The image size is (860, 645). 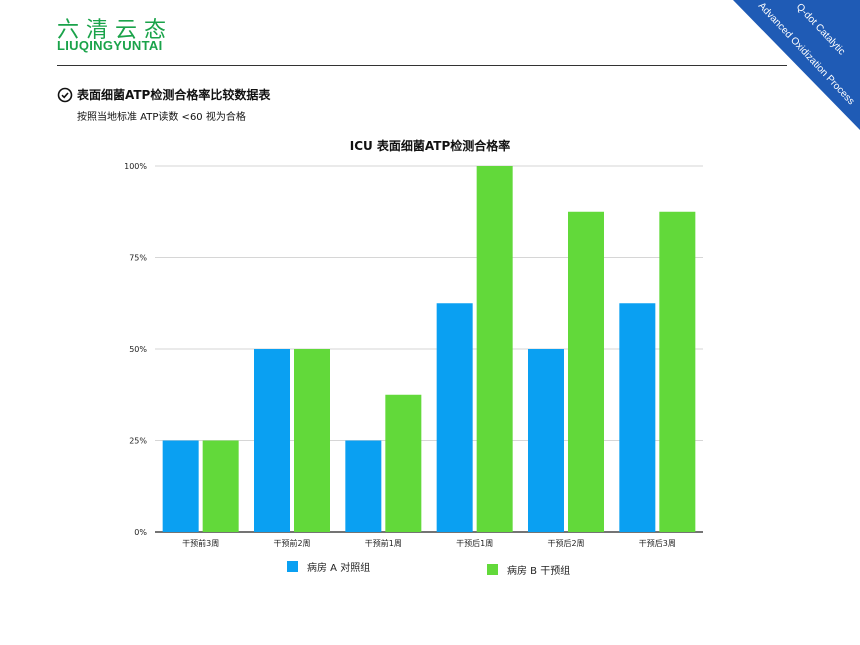 What do you see at coordinates (474, 543) in the screenshot?
I see `x-tick-label: 干预后1周` at bounding box center [474, 543].